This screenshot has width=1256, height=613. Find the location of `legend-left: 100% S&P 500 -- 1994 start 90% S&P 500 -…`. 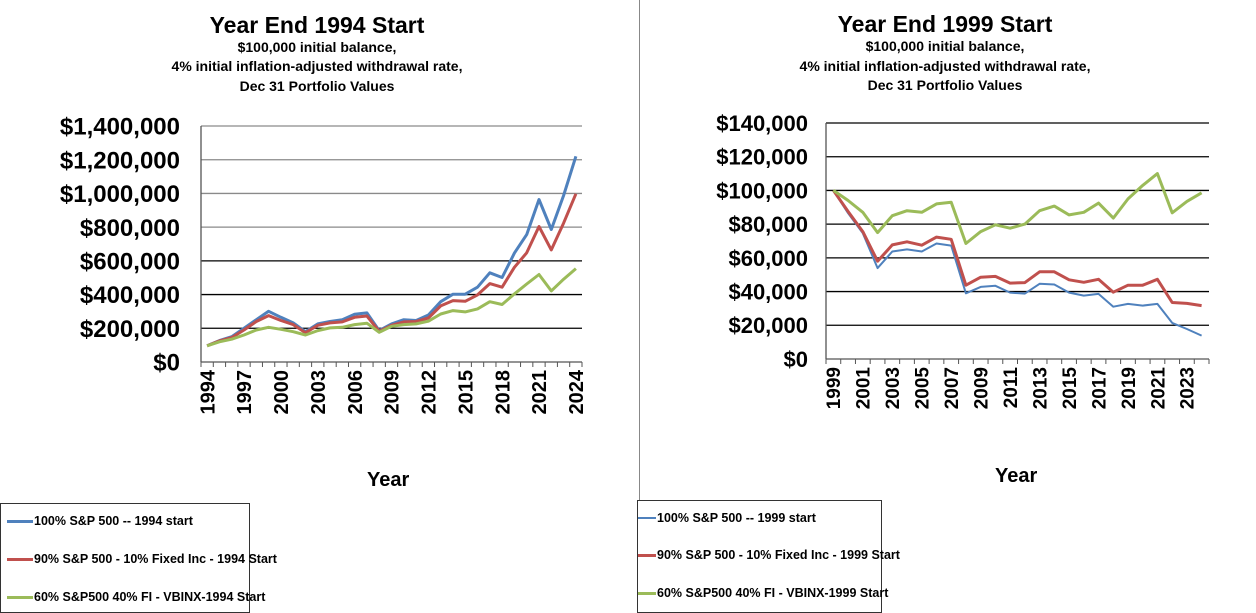

legend-left: 100% S&P 500 -- 1994 start 90% S&P 500 -… is located at coordinates (138, 558).